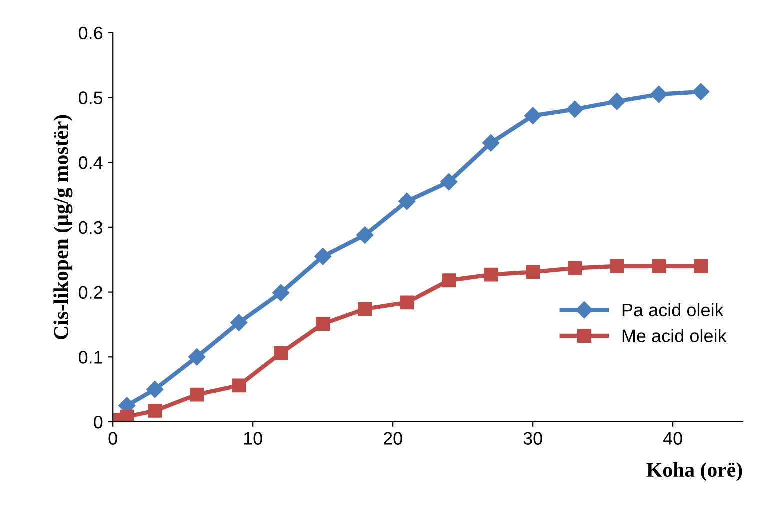  Describe the element at coordinates (63, 227) in the screenshot. I see `y-axis-title: Cis-likopen (µg/g mostër)` at that location.